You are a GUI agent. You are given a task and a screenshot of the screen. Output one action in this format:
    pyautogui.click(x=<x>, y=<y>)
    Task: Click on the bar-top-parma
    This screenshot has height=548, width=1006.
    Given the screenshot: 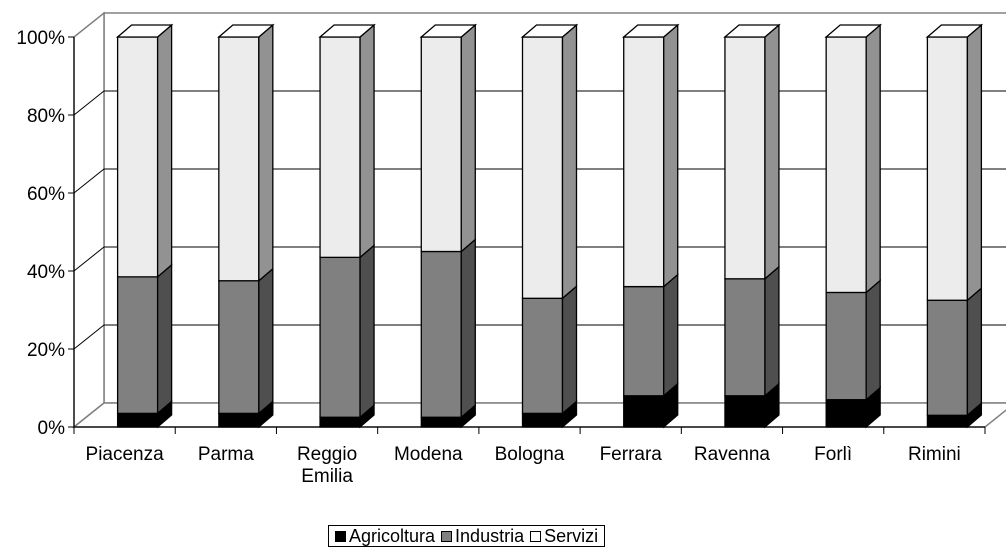 What is the action you would take?
    pyautogui.click(x=246, y=31)
    